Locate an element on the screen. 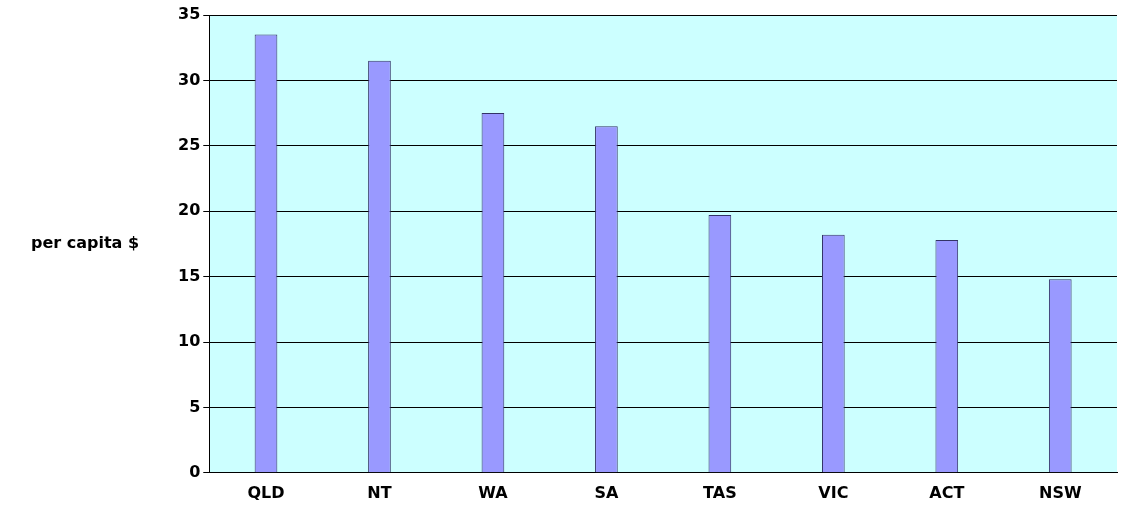  x-tick-label: TAS is located at coordinates (720, 492).